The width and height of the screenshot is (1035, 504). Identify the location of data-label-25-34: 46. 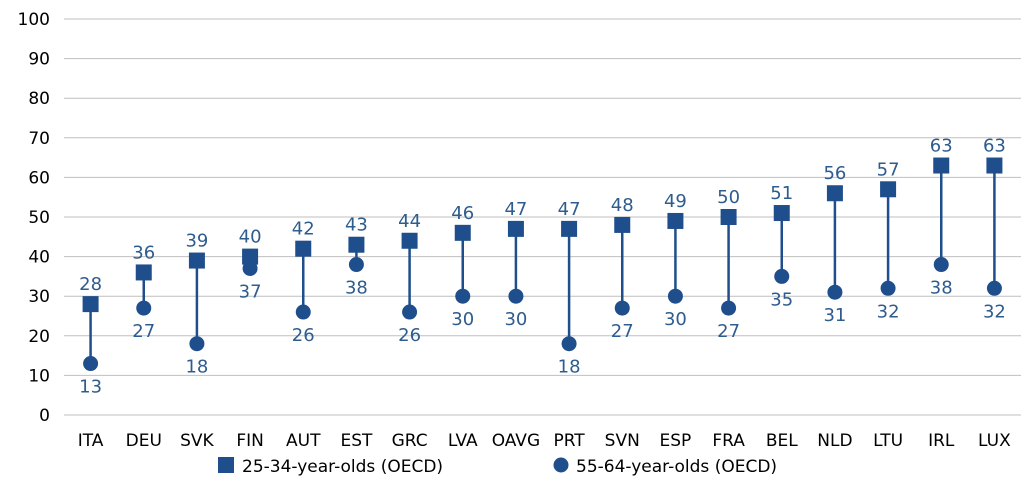
(462, 213).